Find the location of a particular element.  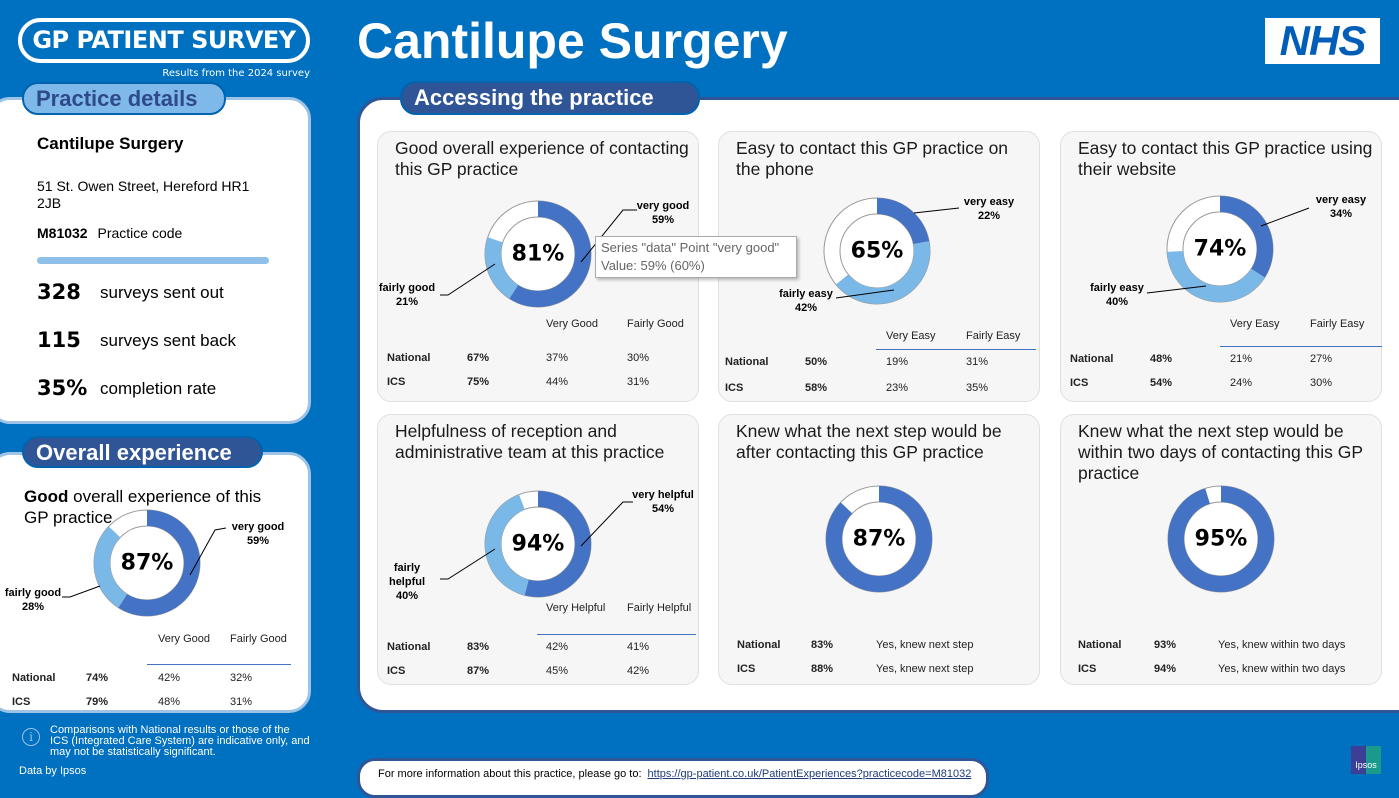

segment-callout: very easy 34% is located at coordinates (1341, 207).